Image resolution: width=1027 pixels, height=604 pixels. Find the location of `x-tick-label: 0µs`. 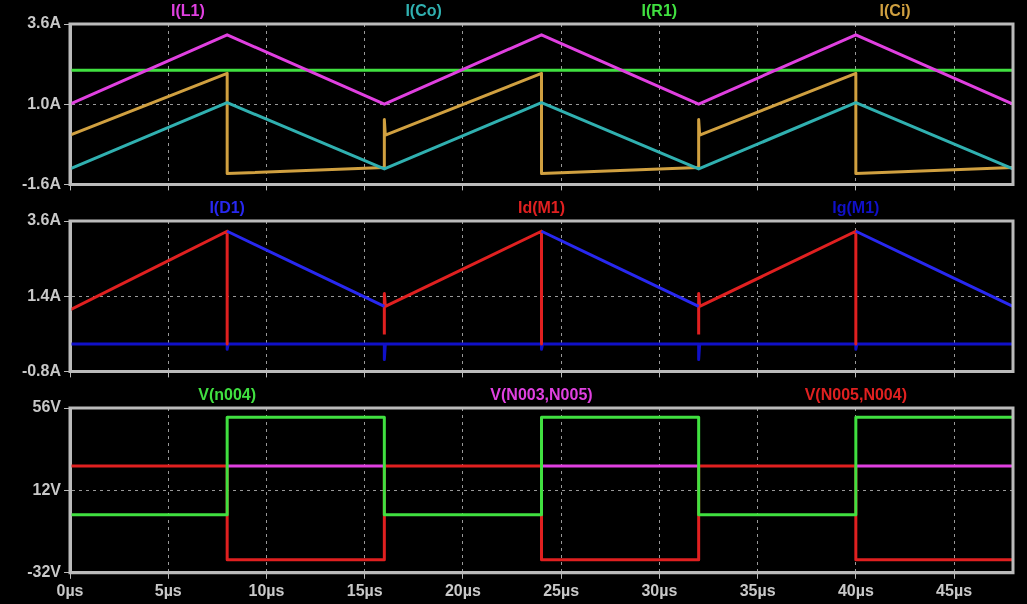

x-tick-label: 0µs is located at coordinates (70, 590).